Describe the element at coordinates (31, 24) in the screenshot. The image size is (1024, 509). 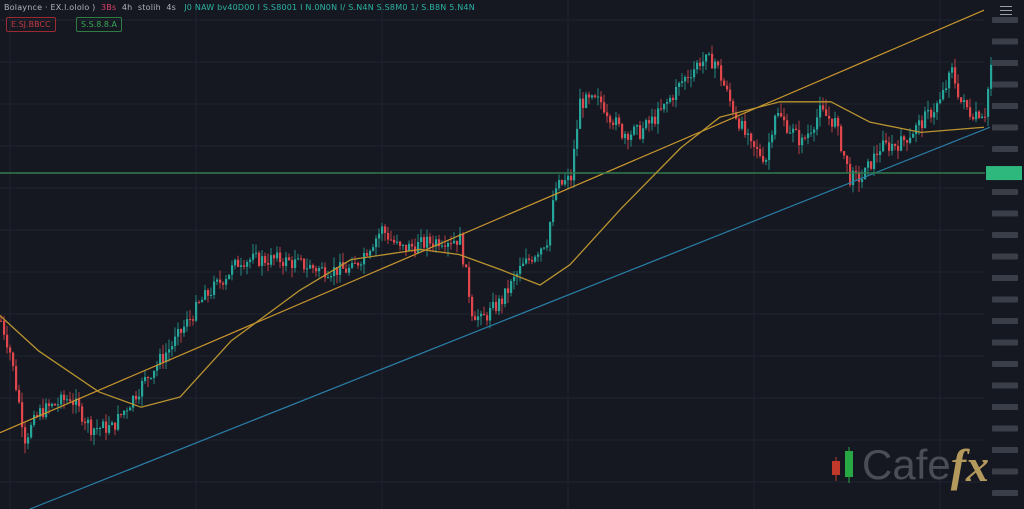
I see `sell-button: E.SJ.BBCC` at that location.